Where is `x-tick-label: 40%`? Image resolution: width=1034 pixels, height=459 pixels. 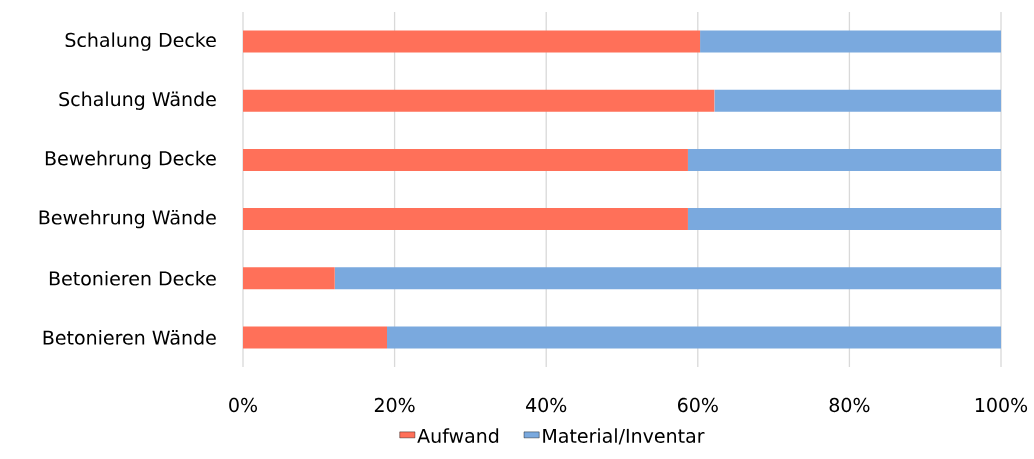 x-tick-label: 40% is located at coordinates (546, 405).